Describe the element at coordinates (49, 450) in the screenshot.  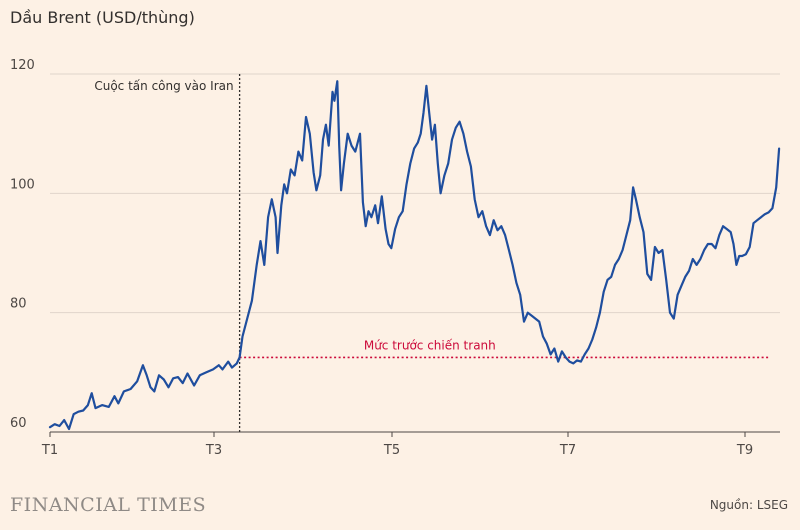
I see `x-tick-label-T1: T1` at that location.